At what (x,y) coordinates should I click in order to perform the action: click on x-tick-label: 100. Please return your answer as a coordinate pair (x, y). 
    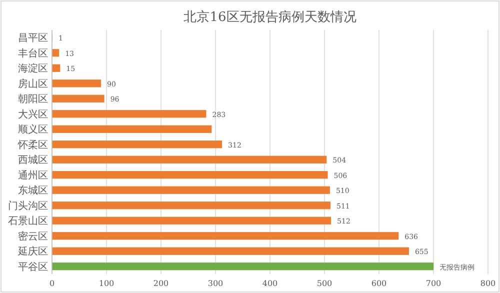
    Looking at the image, I should click on (106, 283).